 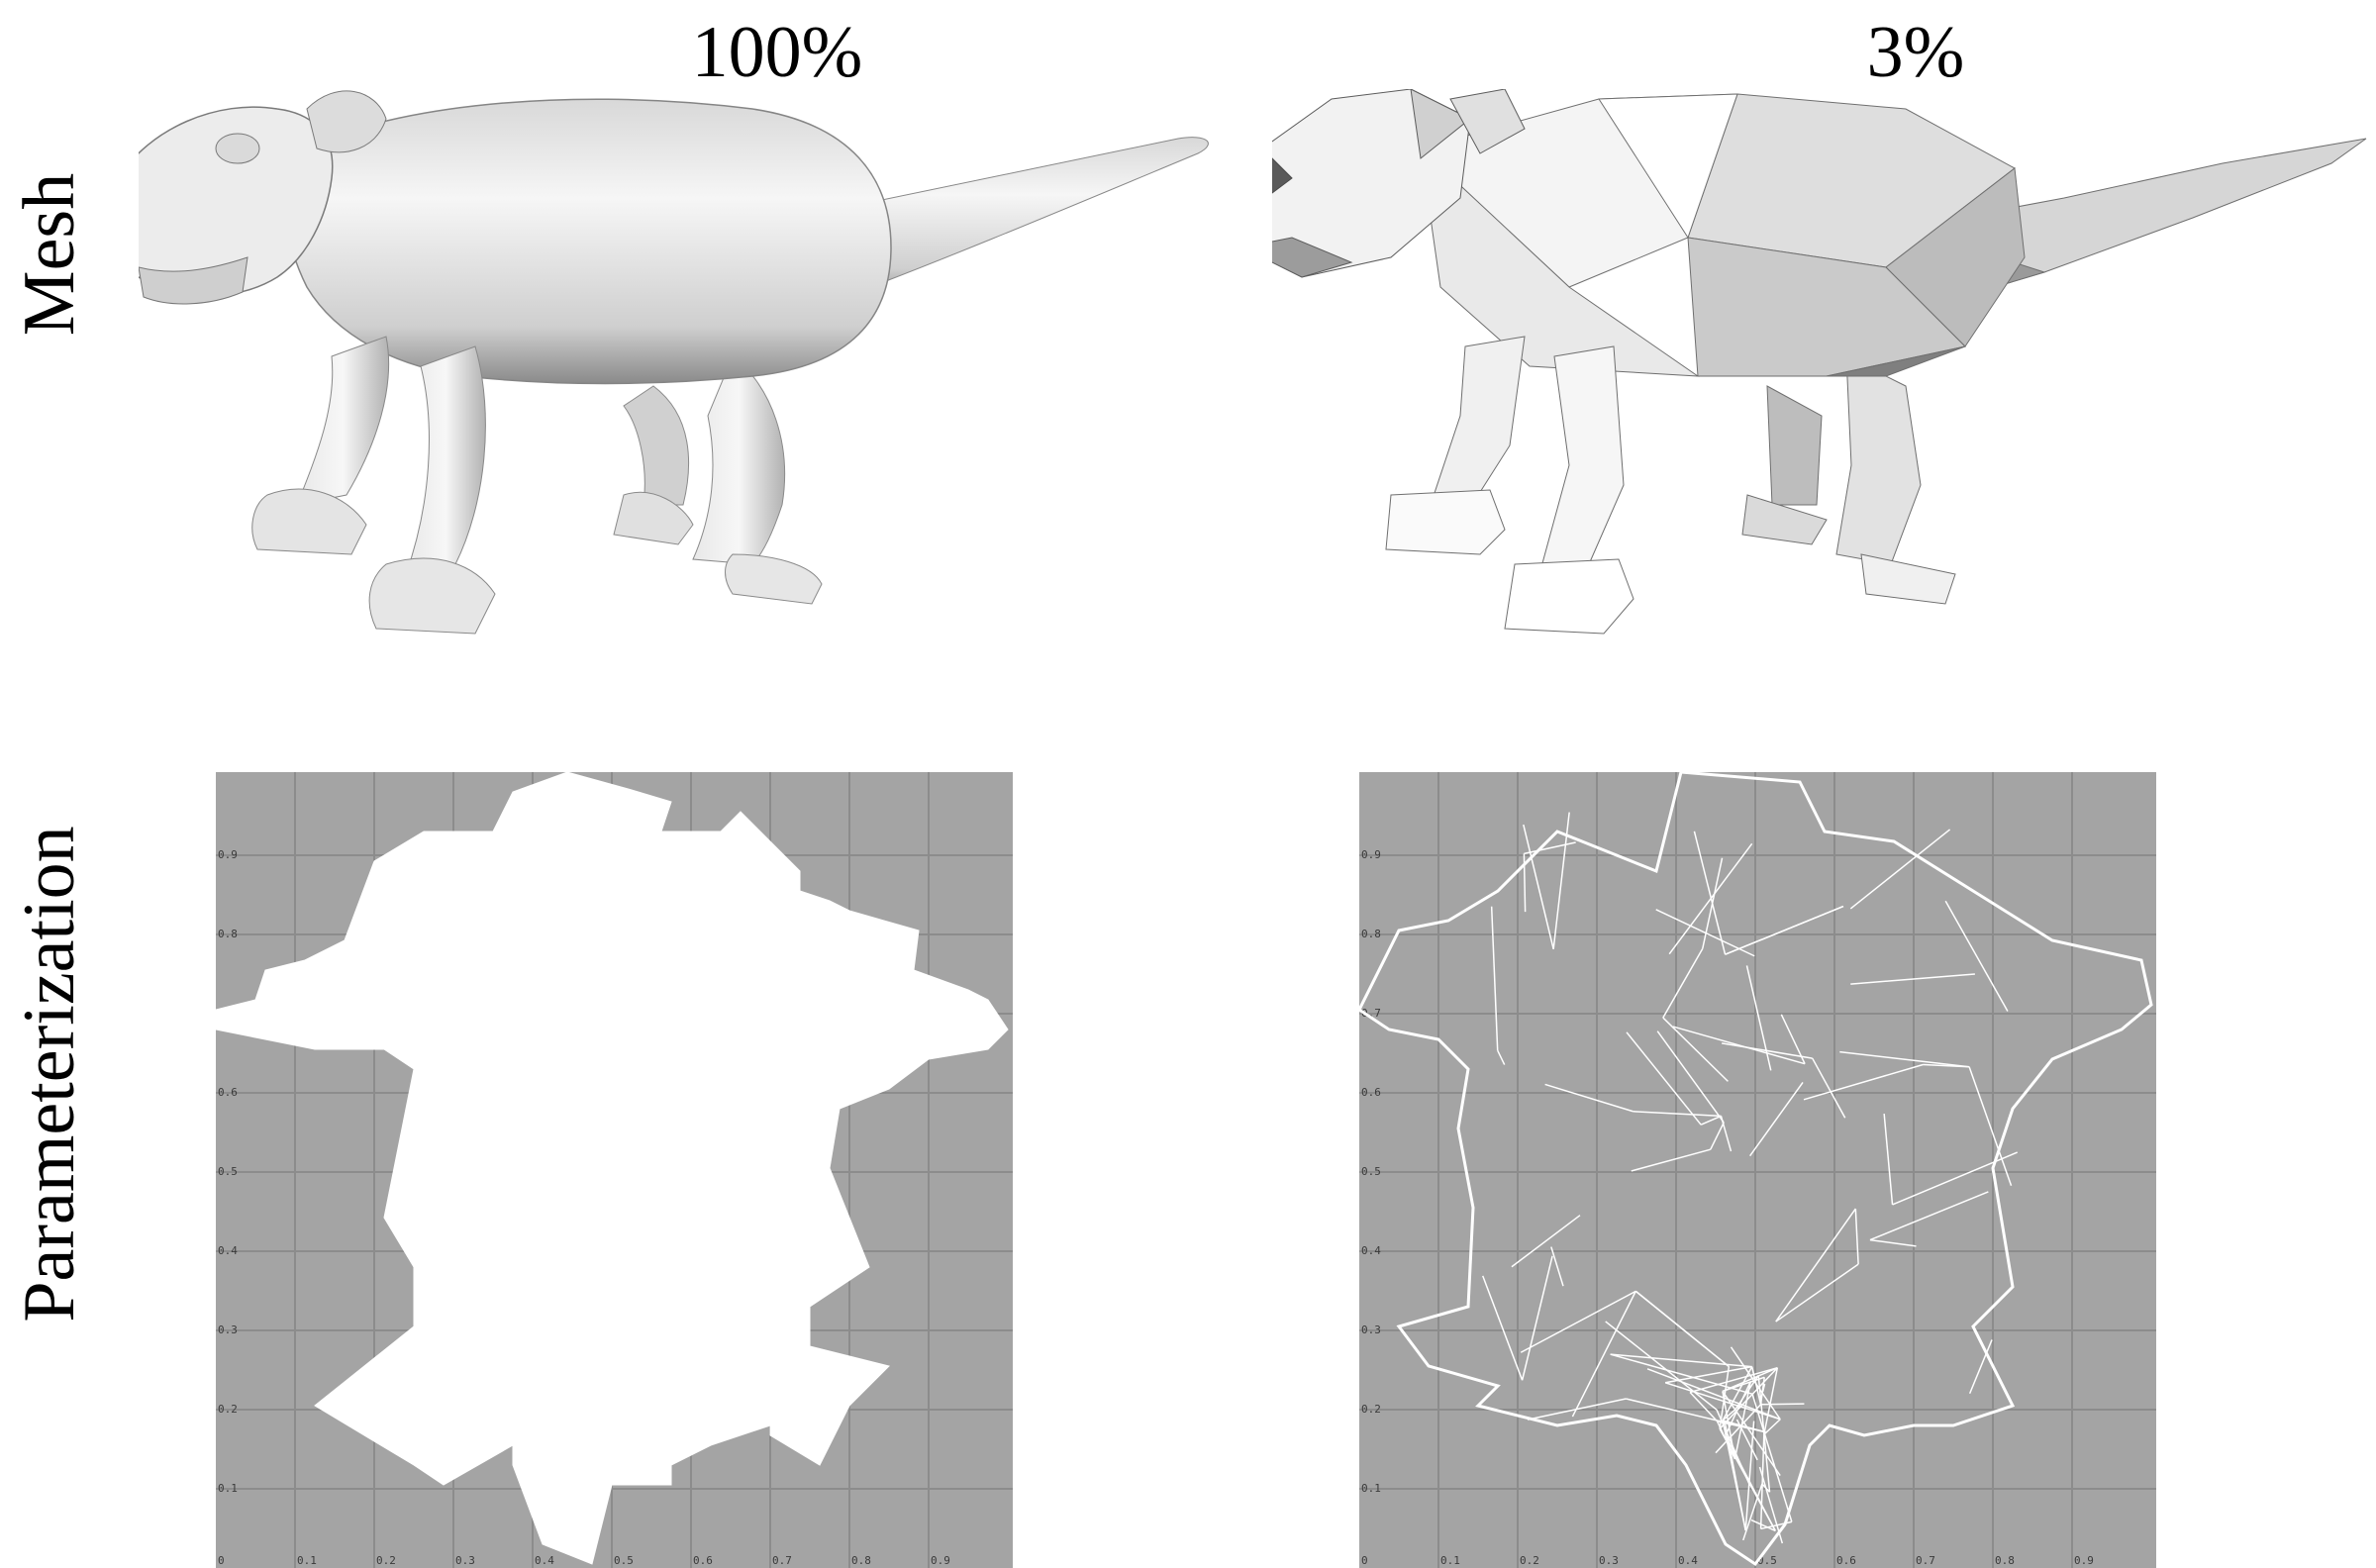 What do you see at coordinates (624, 1560) in the screenshot?
I see `tick-label-x-5: 0.5` at bounding box center [624, 1560].